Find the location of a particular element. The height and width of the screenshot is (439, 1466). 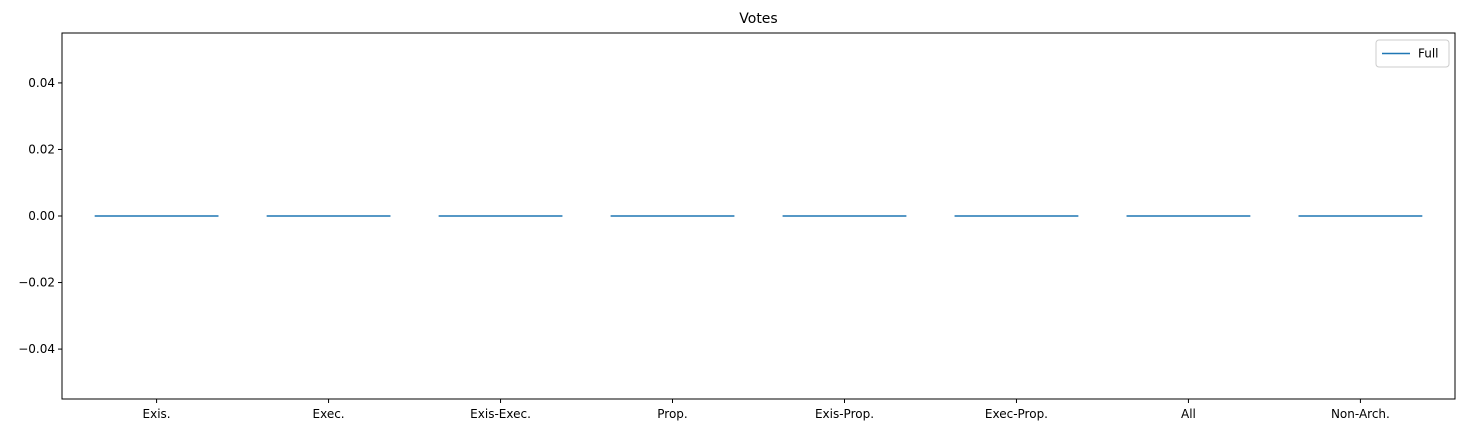

x-tick-label: All is located at coordinates (1188, 414).